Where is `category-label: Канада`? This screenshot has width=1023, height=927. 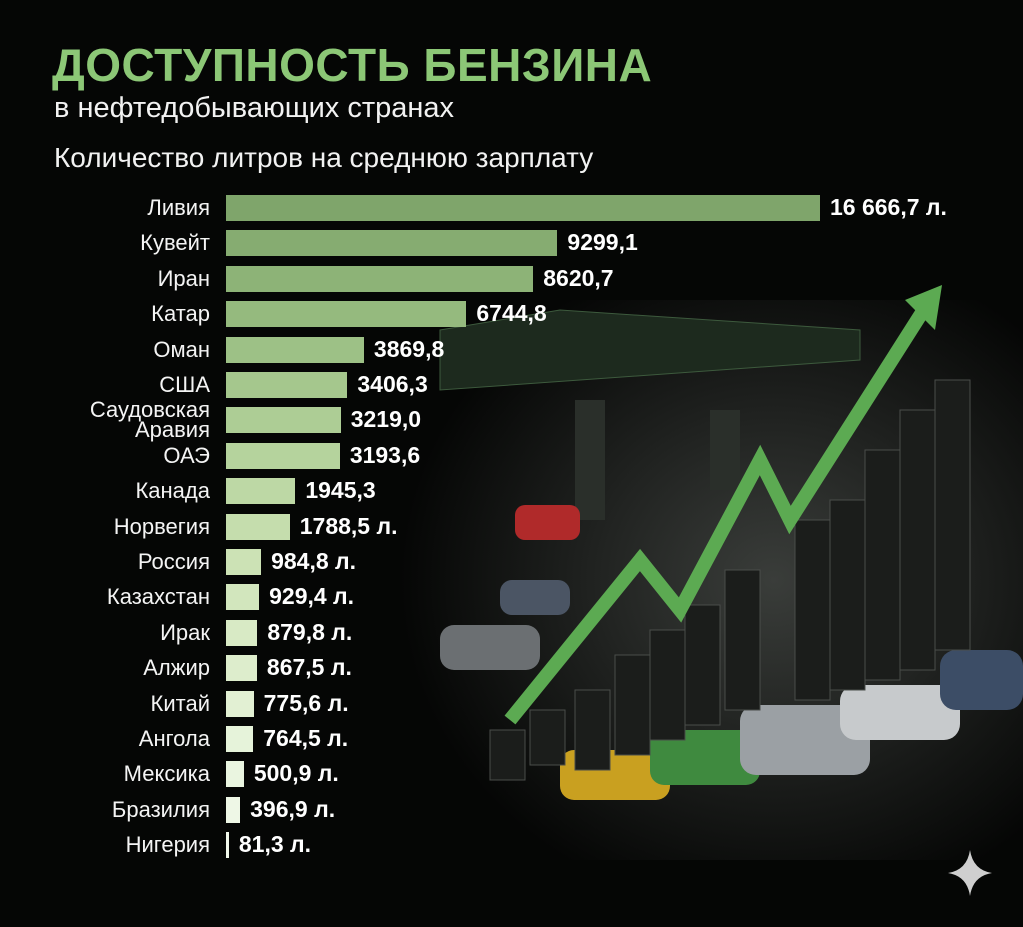 category-label: Канада is located at coordinates (172, 491).